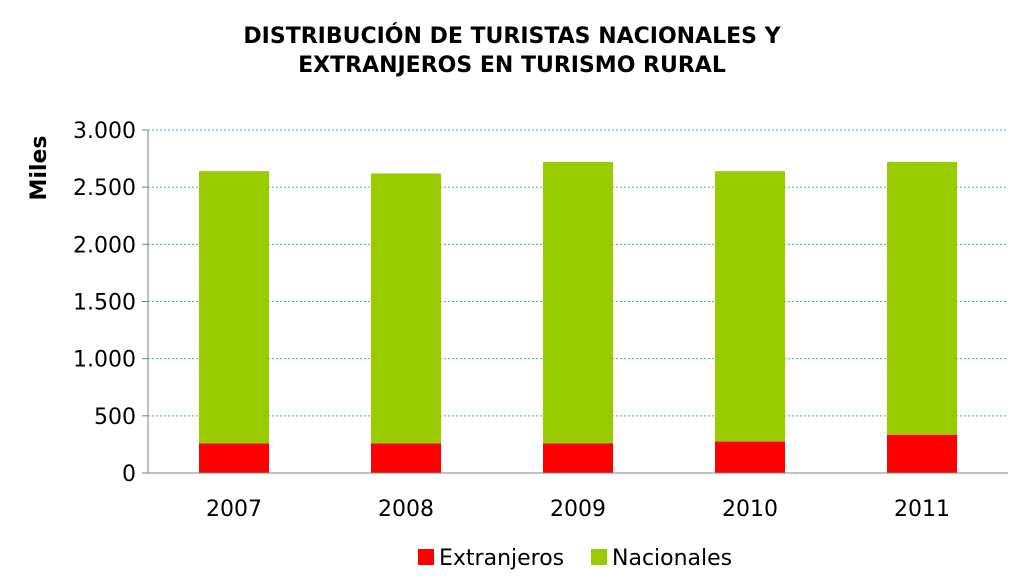 Image resolution: width=1024 pixels, height=582 pixels. I want to click on bar-extranjeros-2010, so click(750, 457).